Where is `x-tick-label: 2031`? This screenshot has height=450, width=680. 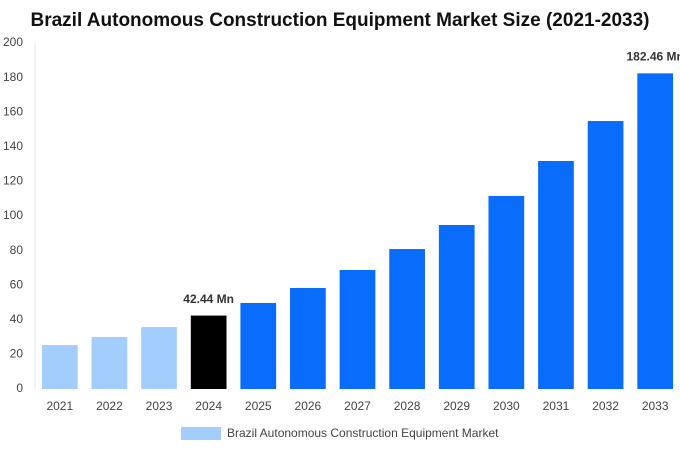 x-tick-label: 2031 is located at coordinates (556, 406).